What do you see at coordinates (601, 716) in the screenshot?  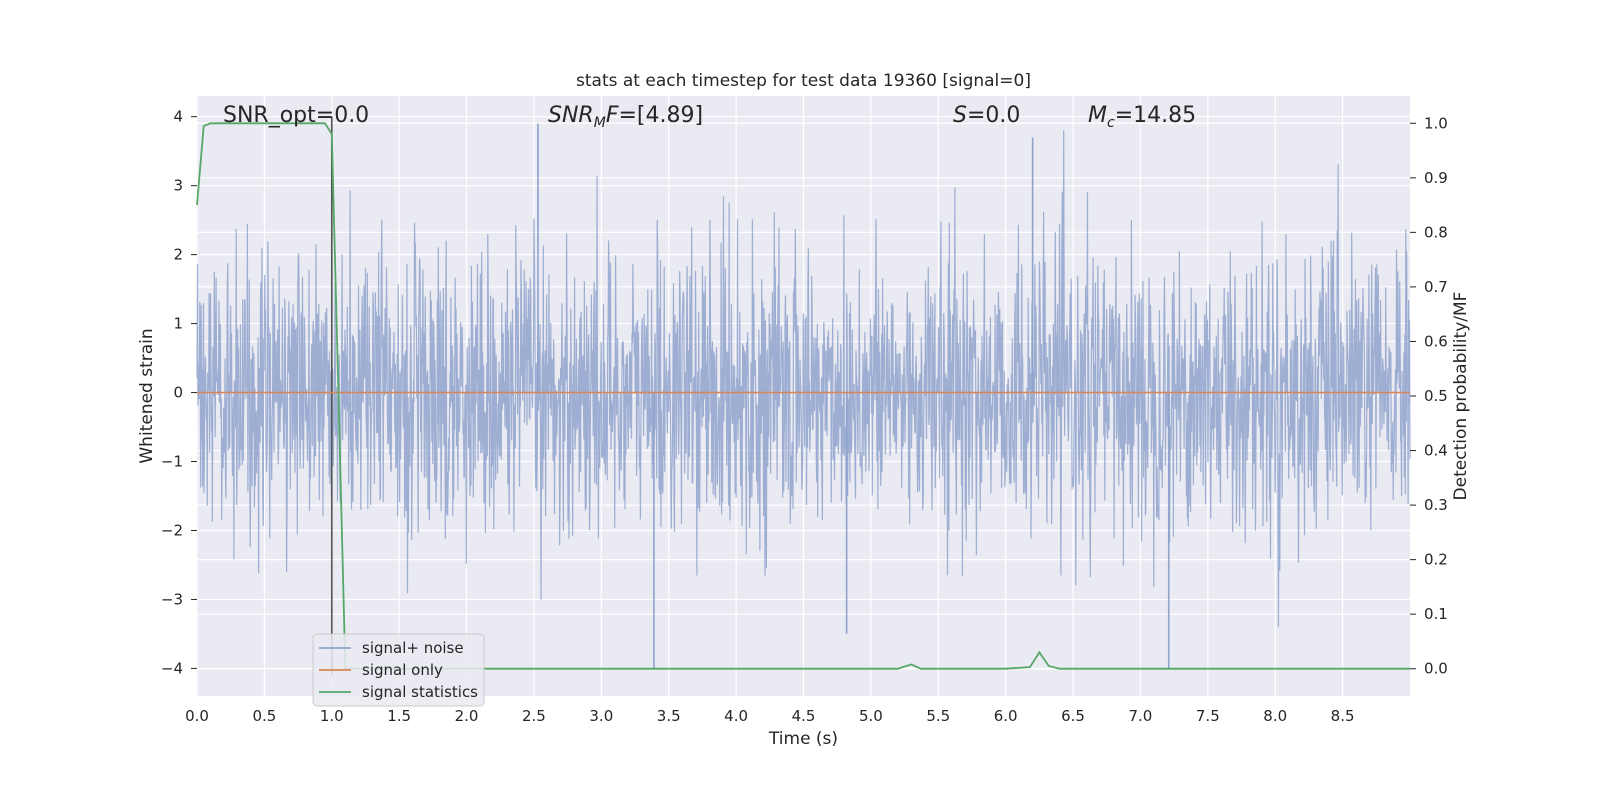 I see `x-tick-label: 3.0` at bounding box center [601, 716].